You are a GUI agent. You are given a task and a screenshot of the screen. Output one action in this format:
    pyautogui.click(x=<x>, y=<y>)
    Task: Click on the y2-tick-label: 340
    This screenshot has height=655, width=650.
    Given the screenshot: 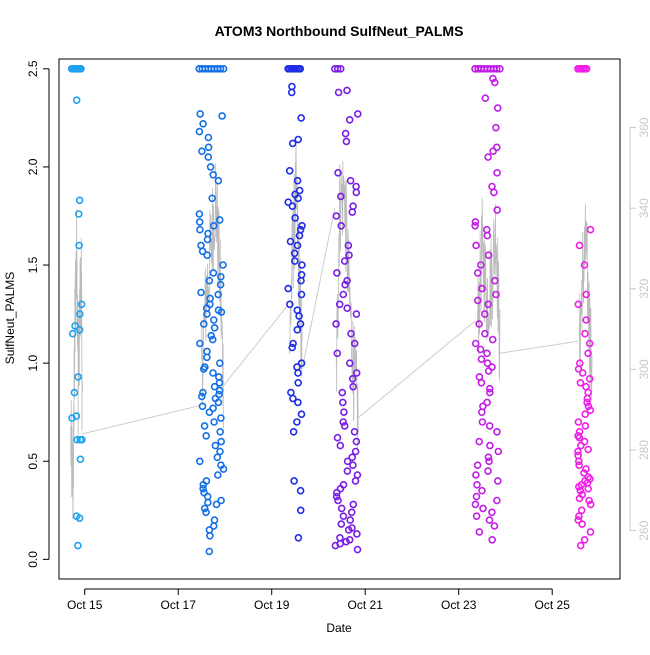 What is the action you would take?
    pyautogui.click(x=643, y=208)
    